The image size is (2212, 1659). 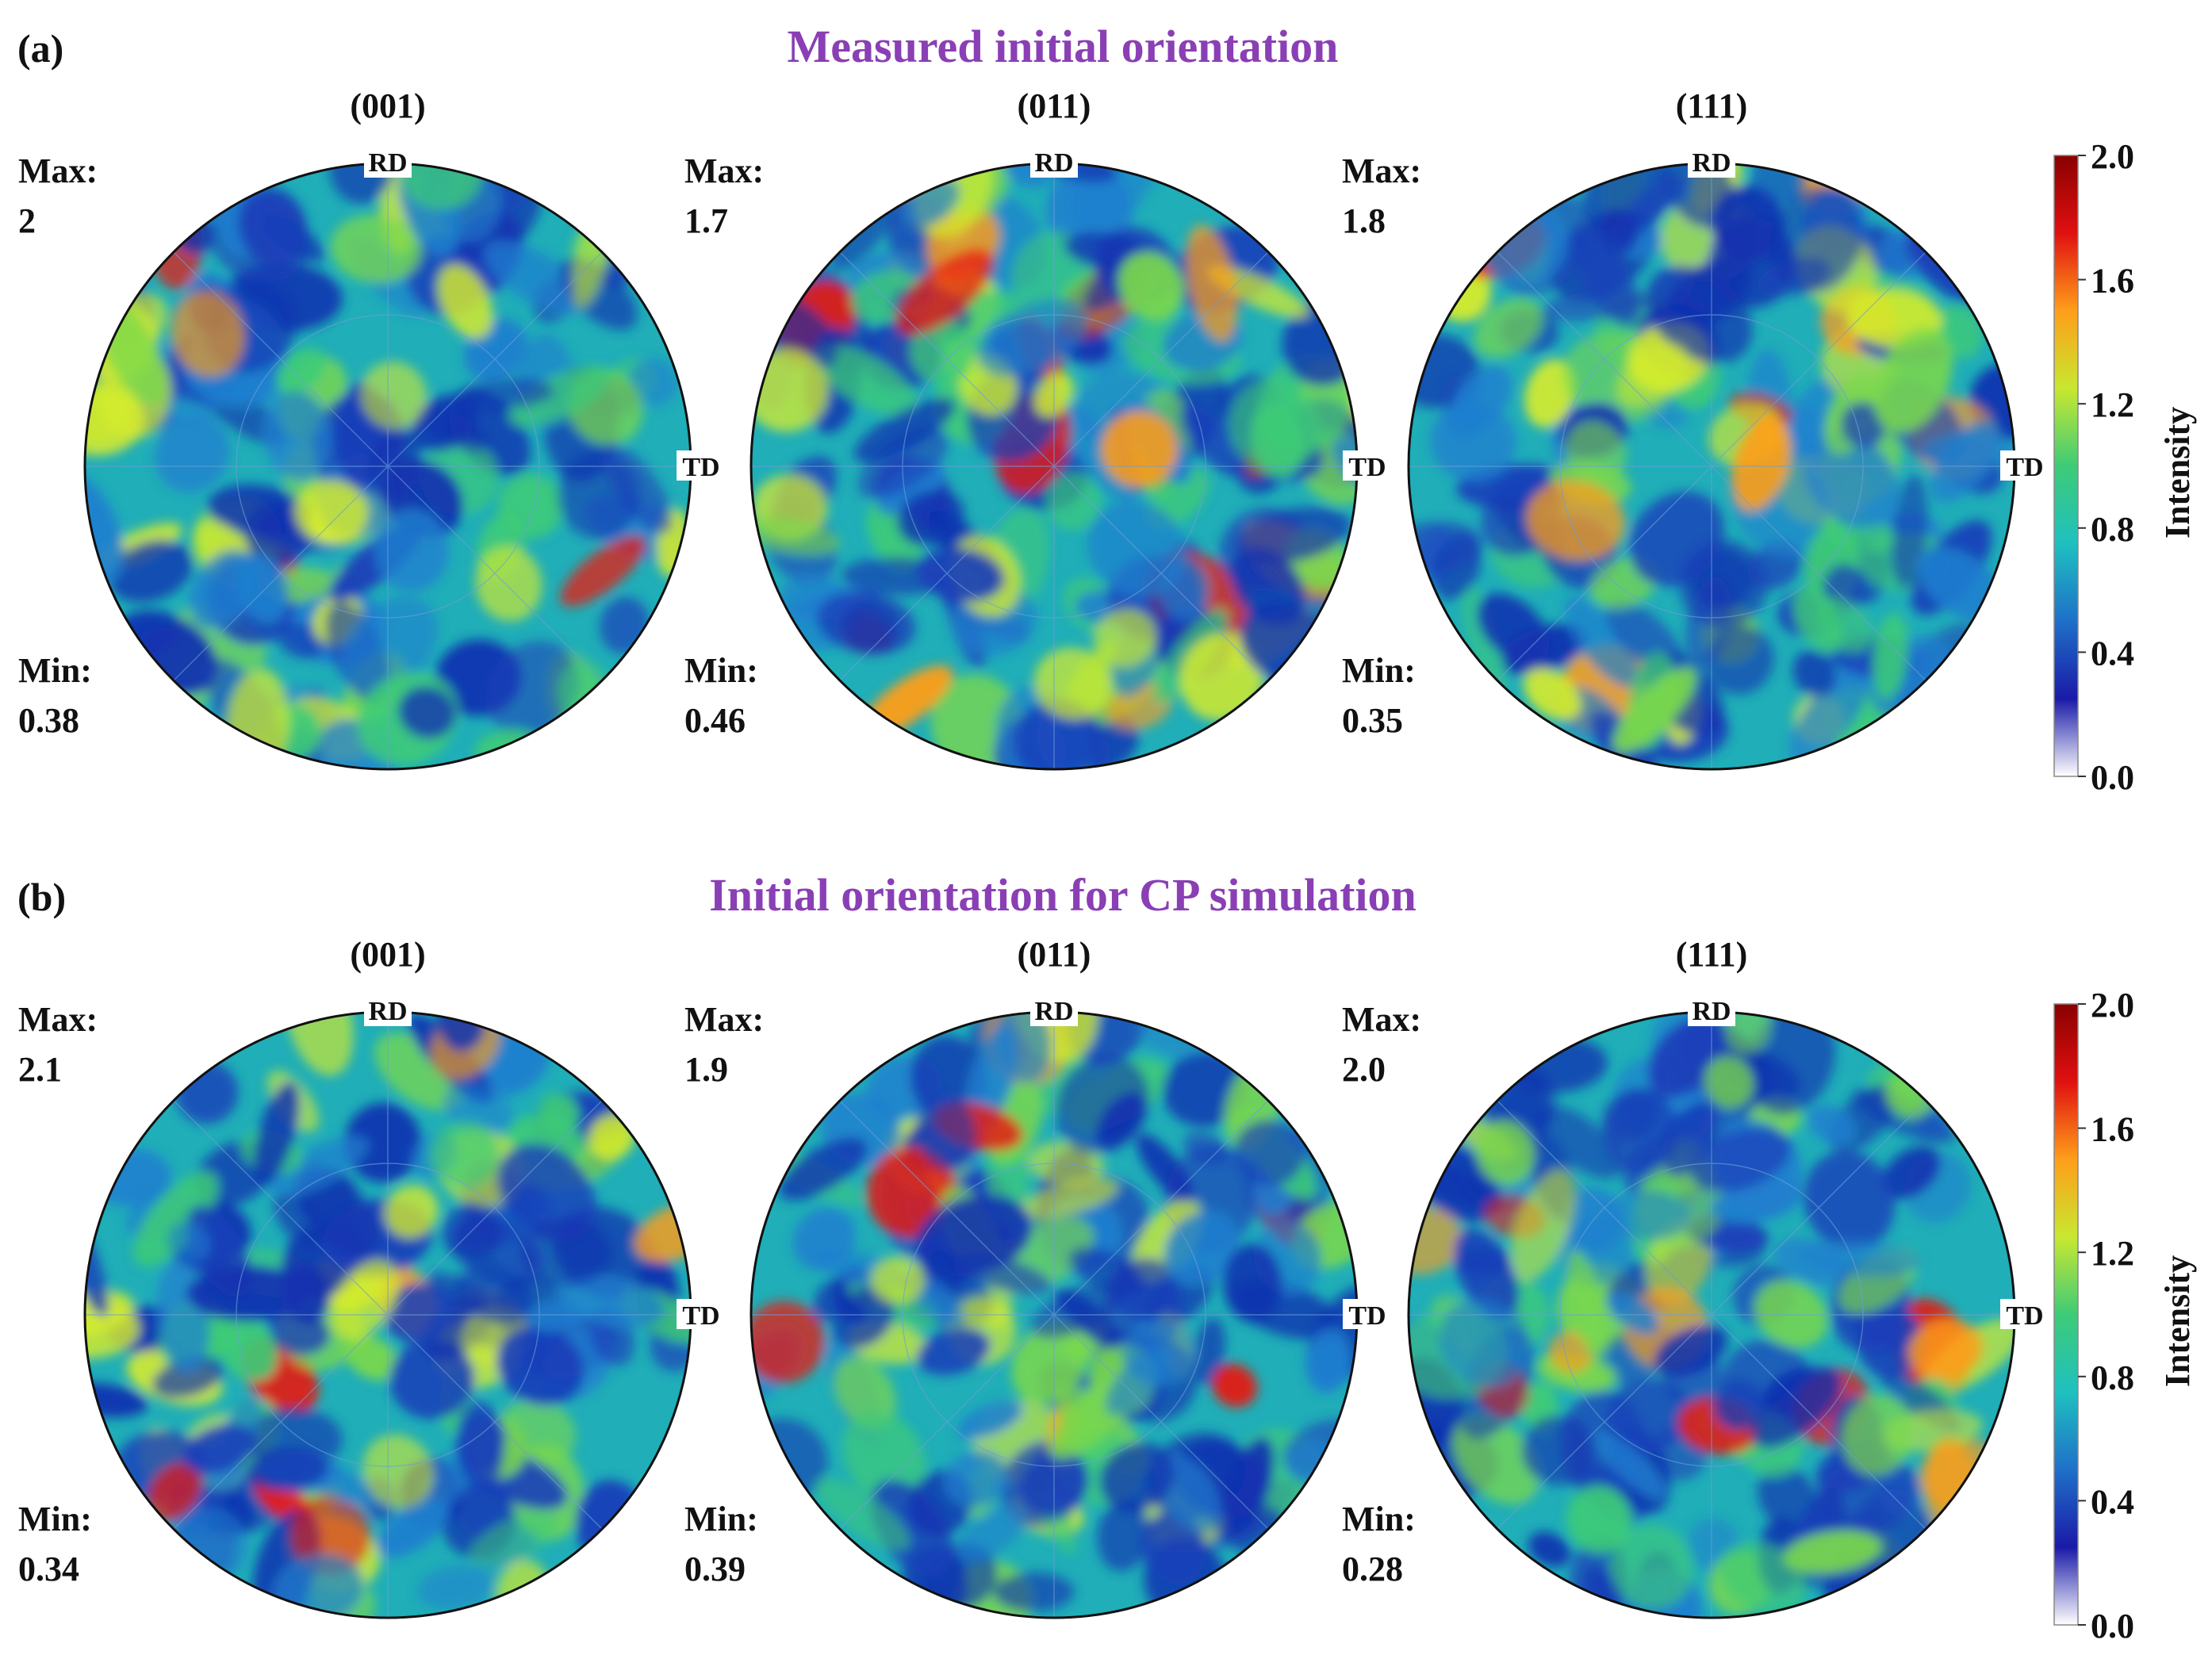 What do you see at coordinates (40, 48) in the screenshot?
I see `panel-tag: (a)` at bounding box center [40, 48].